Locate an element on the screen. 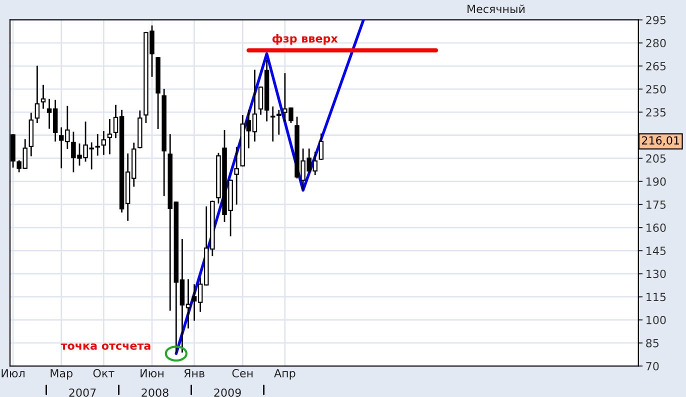 The height and width of the screenshot is (397, 686). y-tick-label: 145 is located at coordinates (656, 251).